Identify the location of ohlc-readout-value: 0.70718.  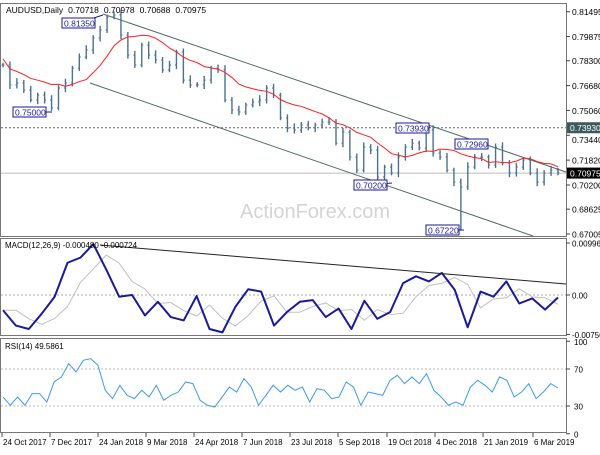
(83, 10).